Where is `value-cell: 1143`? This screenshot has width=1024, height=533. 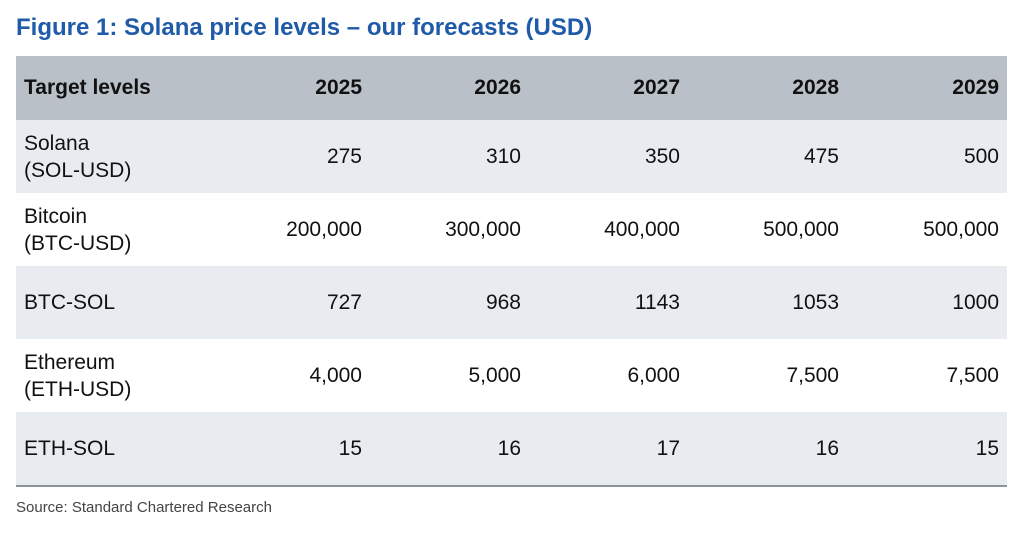 value-cell: 1143 is located at coordinates (608, 302).